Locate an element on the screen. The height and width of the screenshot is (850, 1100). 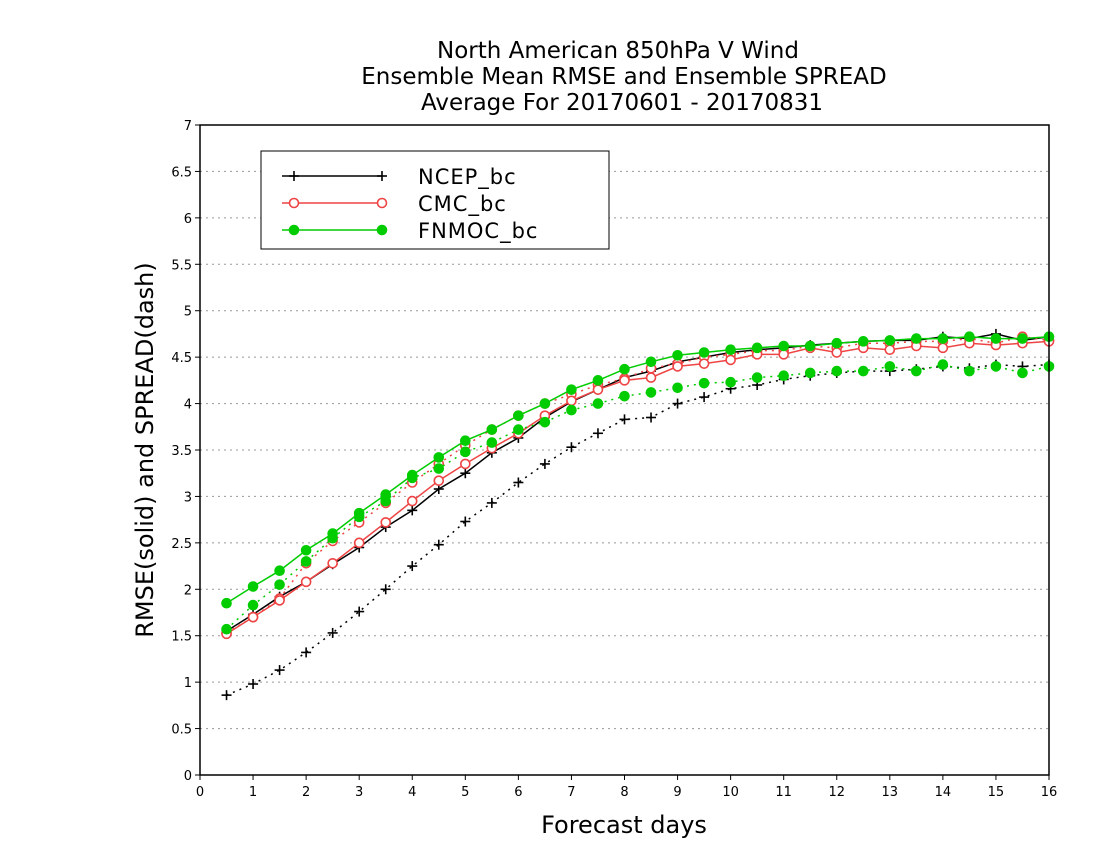
x-tick-label: 12 is located at coordinates (836, 792).